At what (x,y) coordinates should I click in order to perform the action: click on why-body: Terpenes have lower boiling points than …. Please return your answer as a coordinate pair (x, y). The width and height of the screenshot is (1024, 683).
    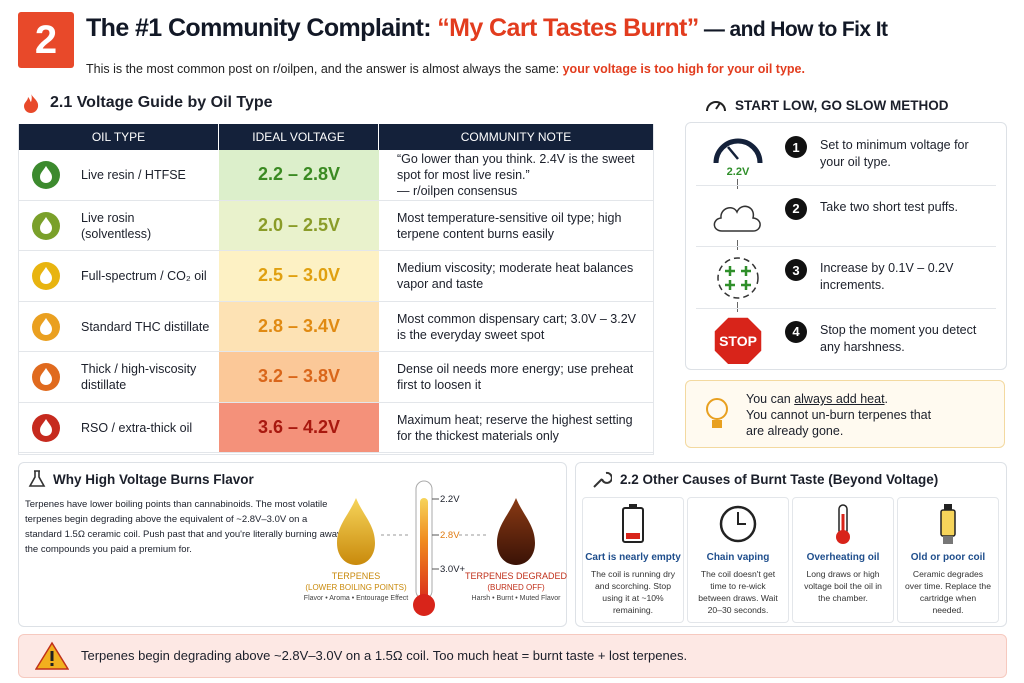
    Looking at the image, I should click on (183, 527).